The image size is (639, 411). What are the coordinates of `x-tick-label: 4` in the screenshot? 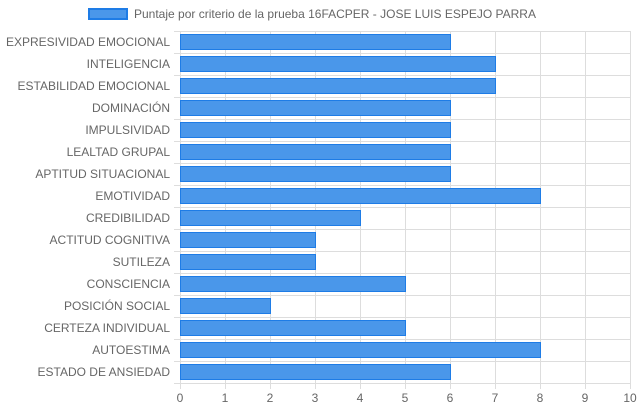 It's located at (360, 398).